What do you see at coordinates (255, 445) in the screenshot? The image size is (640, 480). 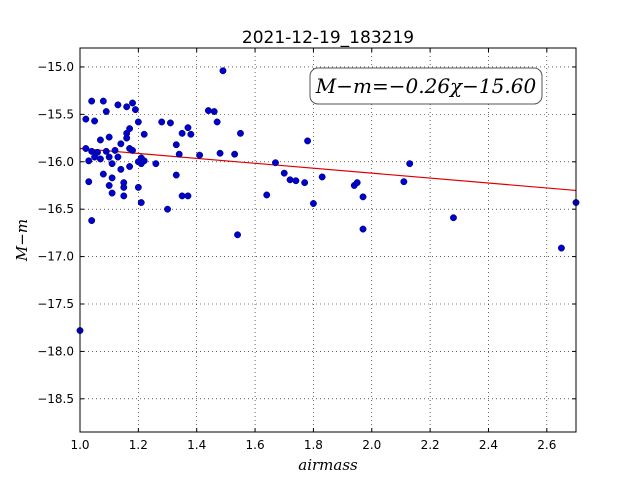 I see `x-tick-label: 1.6` at bounding box center [255, 445].